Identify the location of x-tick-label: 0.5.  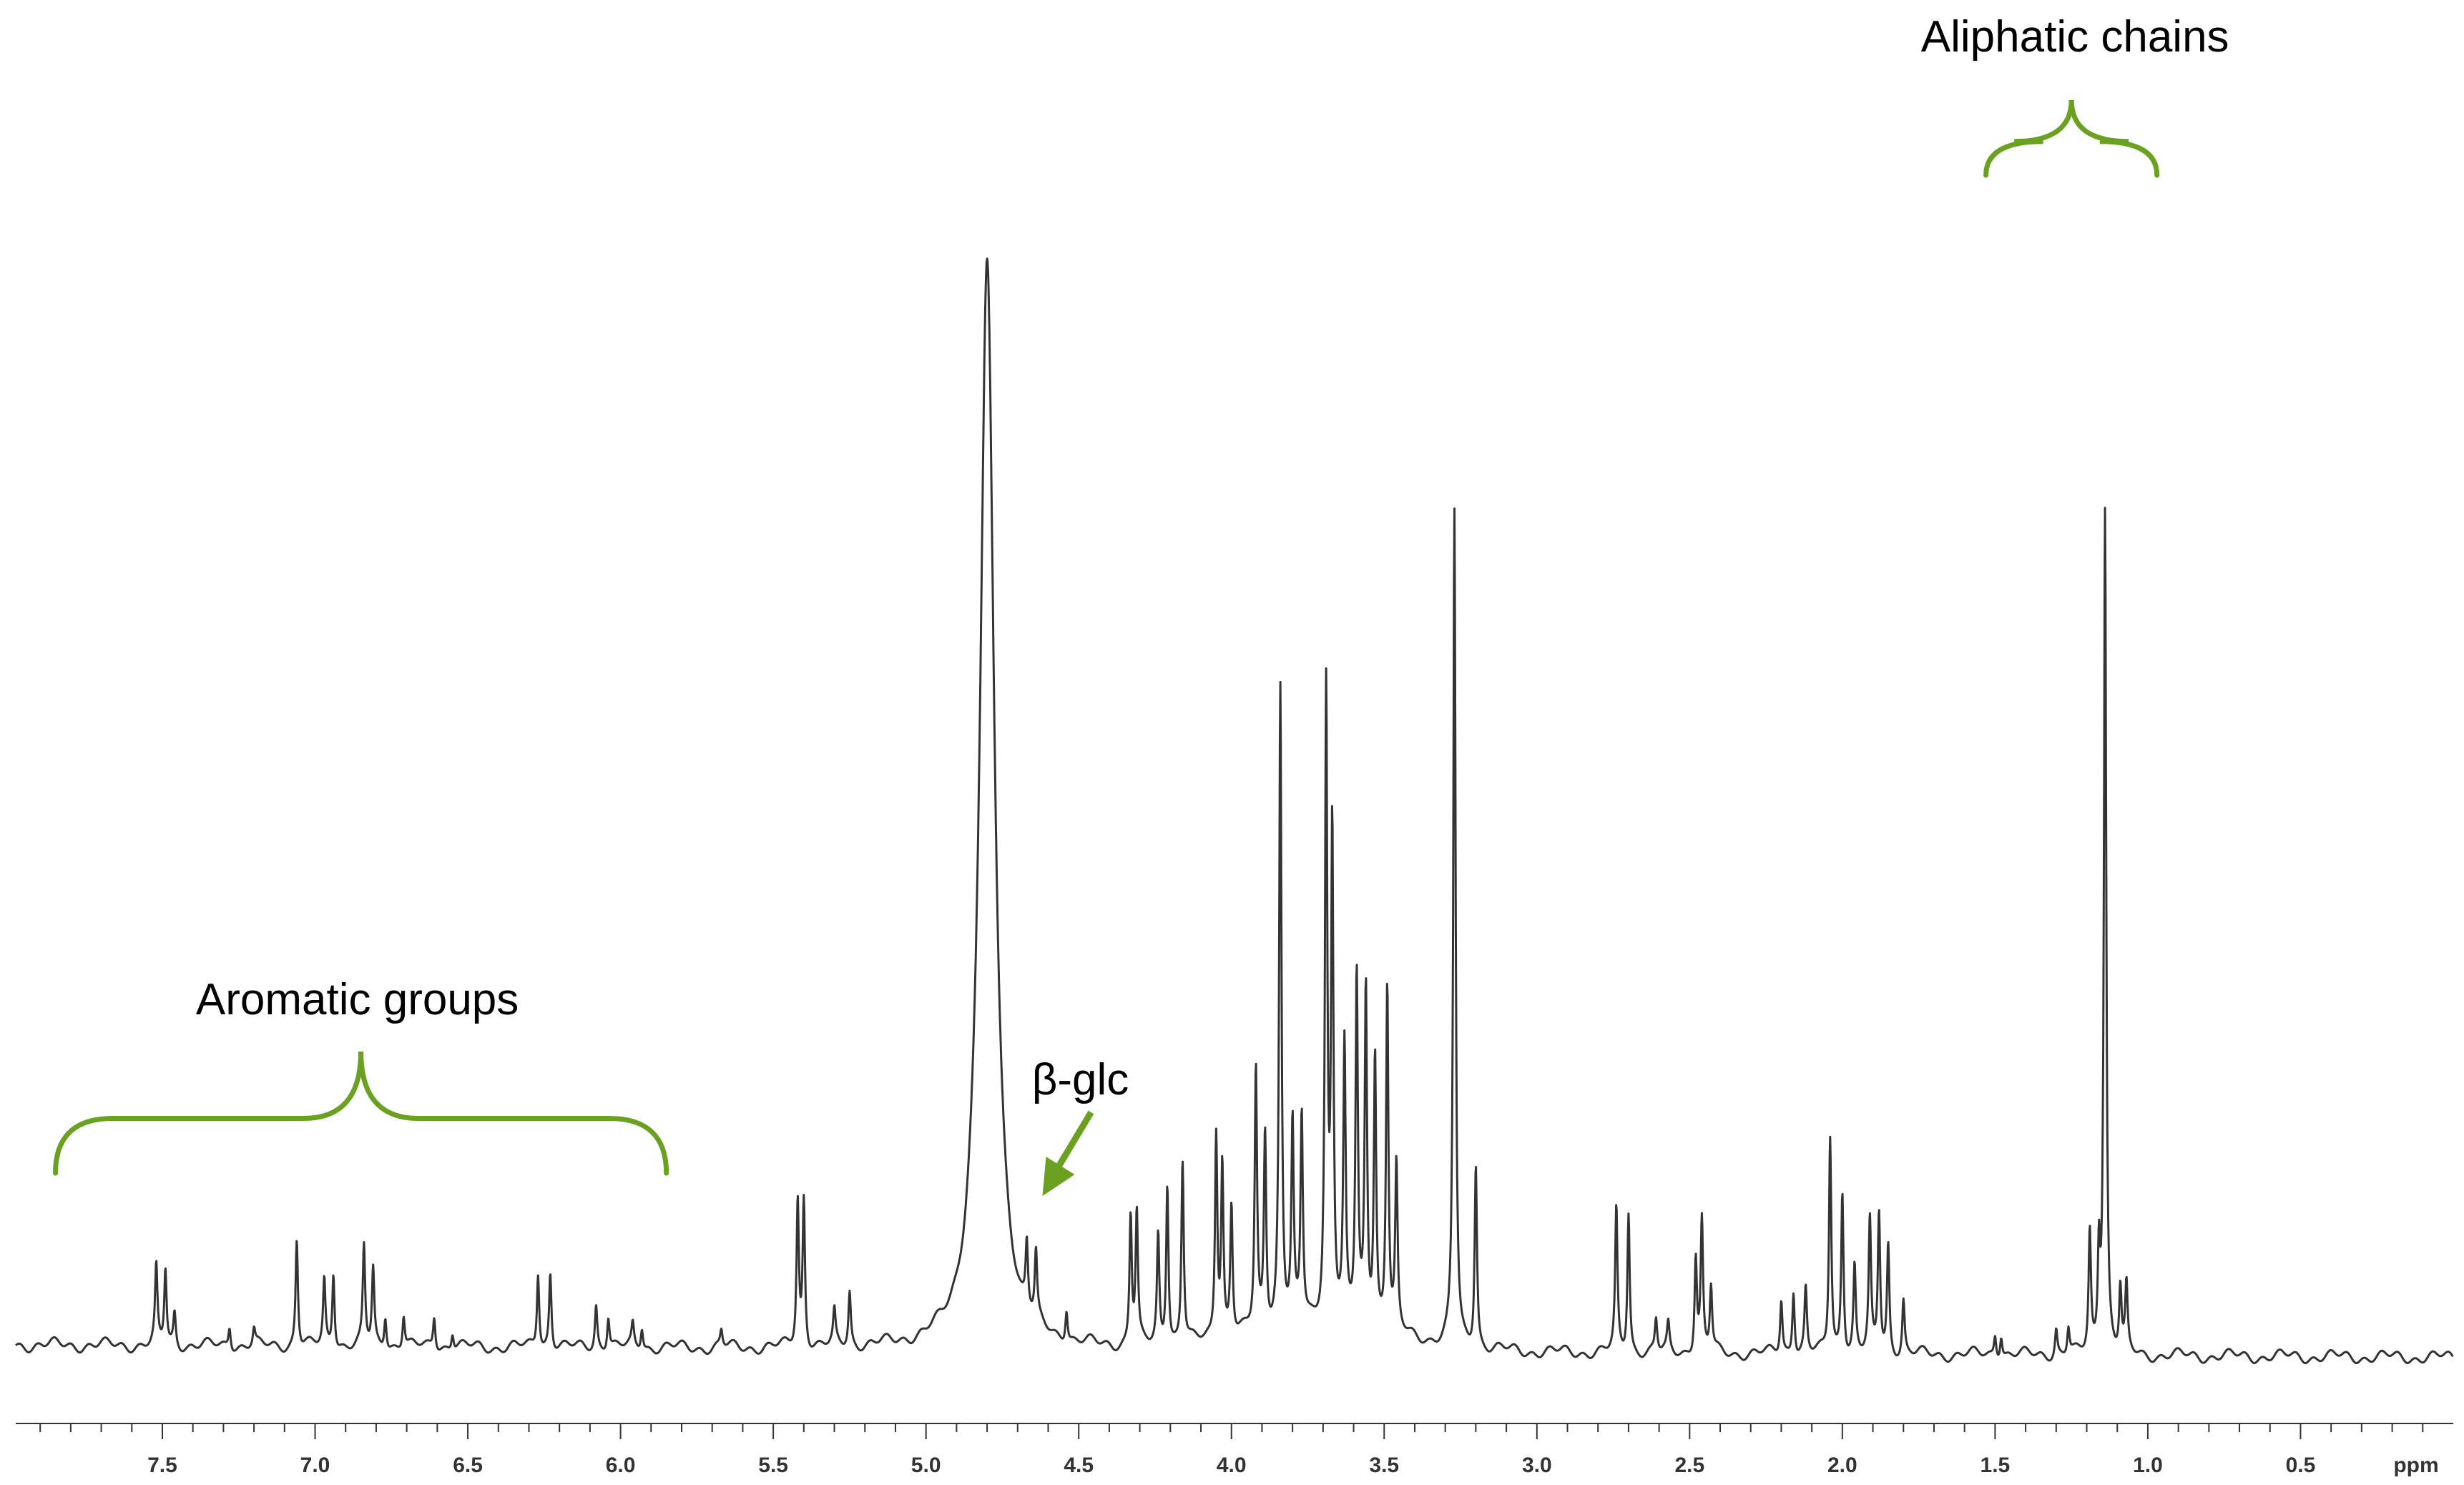
(2301, 1465).